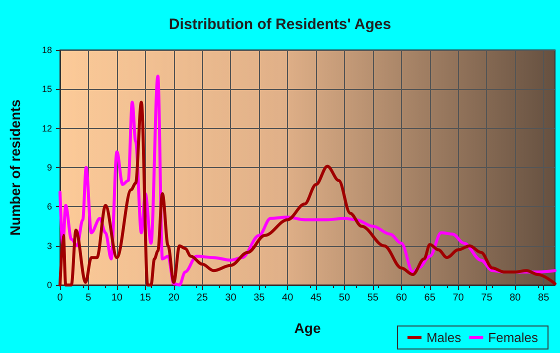  What do you see at coordinates (487, 298) in the screenshot?
I see `x-tick-label: 75` at bounding box center [487, 298].